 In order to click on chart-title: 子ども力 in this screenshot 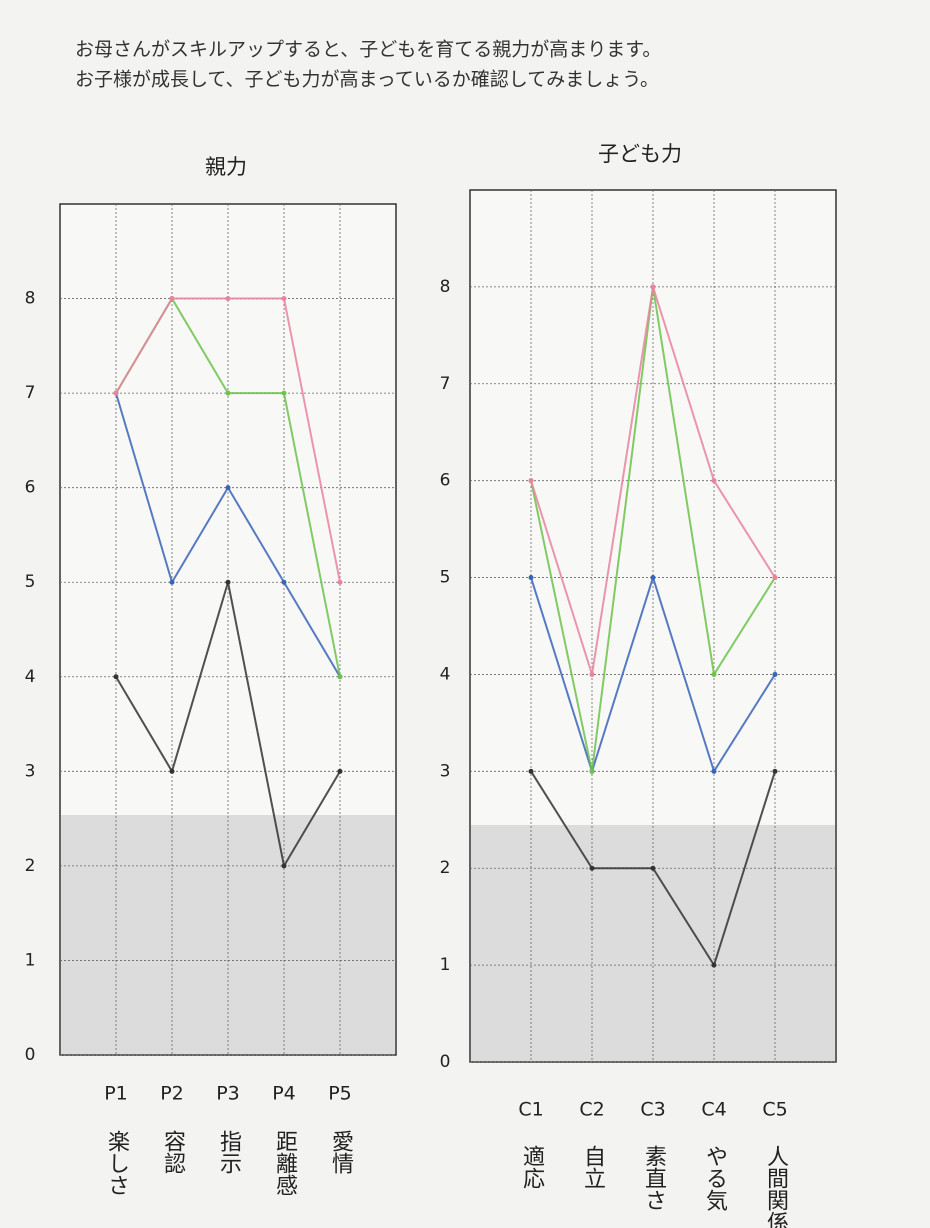, I will do `click(640, 154)`.